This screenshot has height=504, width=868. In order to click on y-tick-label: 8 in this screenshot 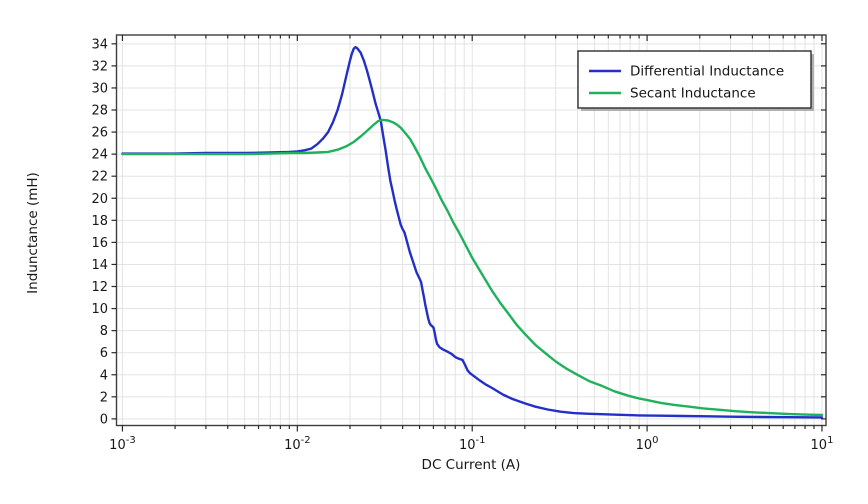, I will do `click(104, 331)`.